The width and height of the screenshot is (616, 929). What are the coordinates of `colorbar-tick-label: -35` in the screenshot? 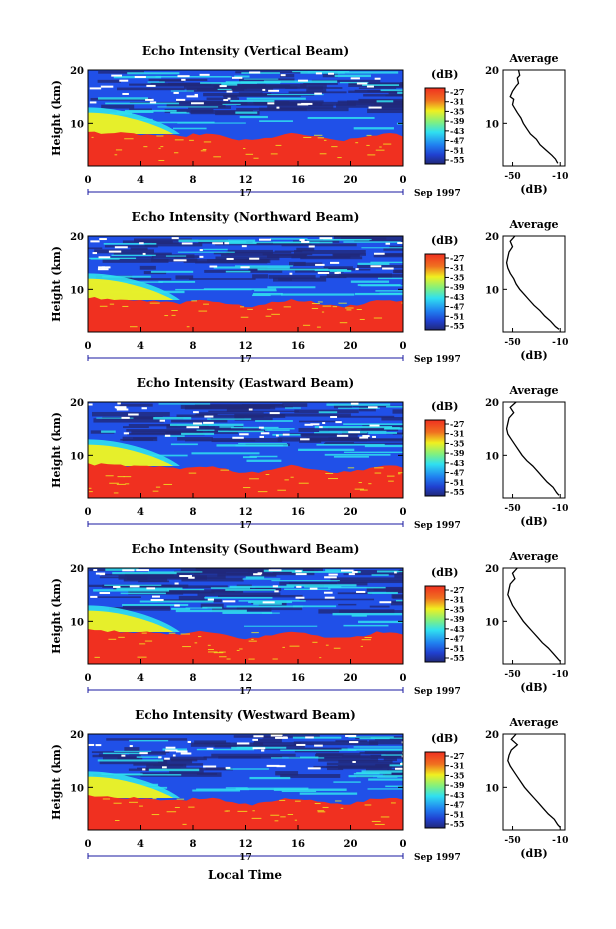 It's located at (457, 277).